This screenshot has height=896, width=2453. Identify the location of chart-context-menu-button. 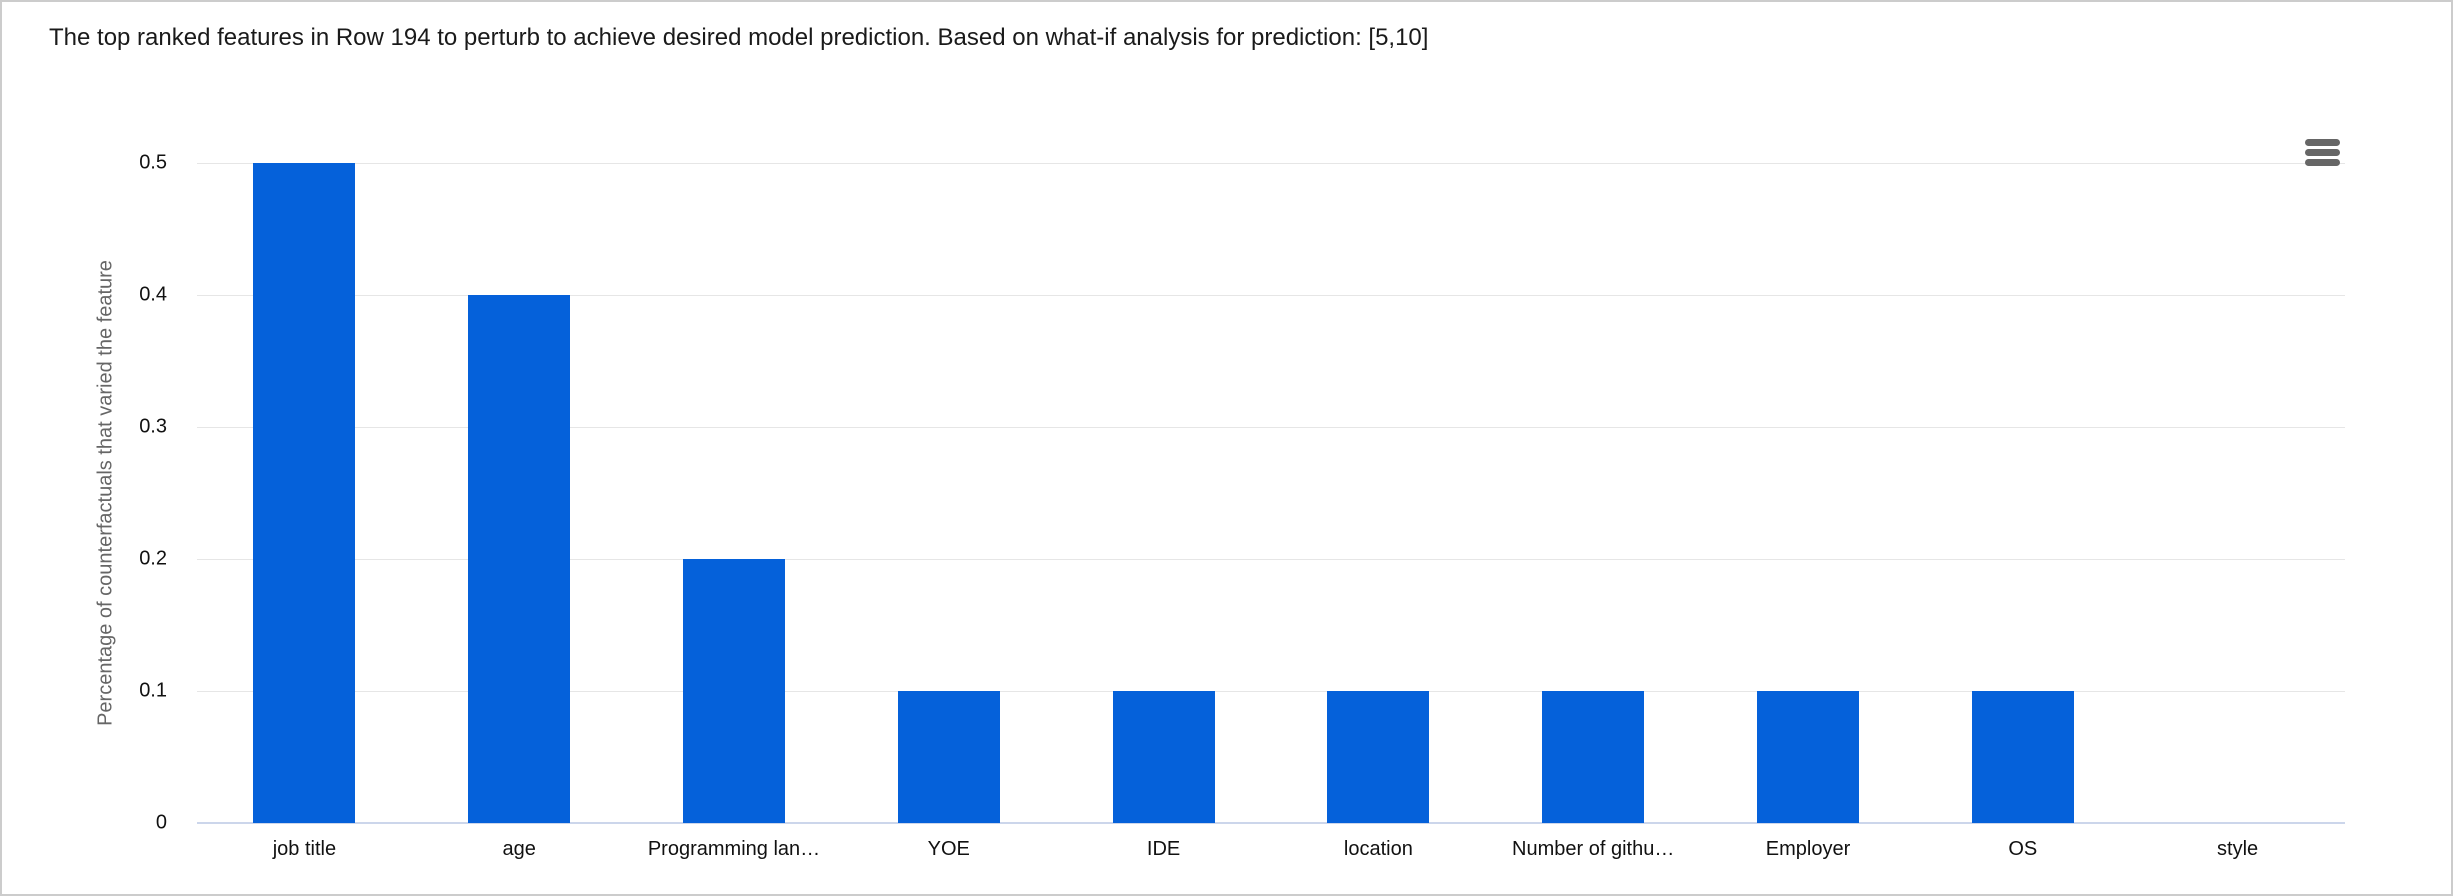
(2322, 152).